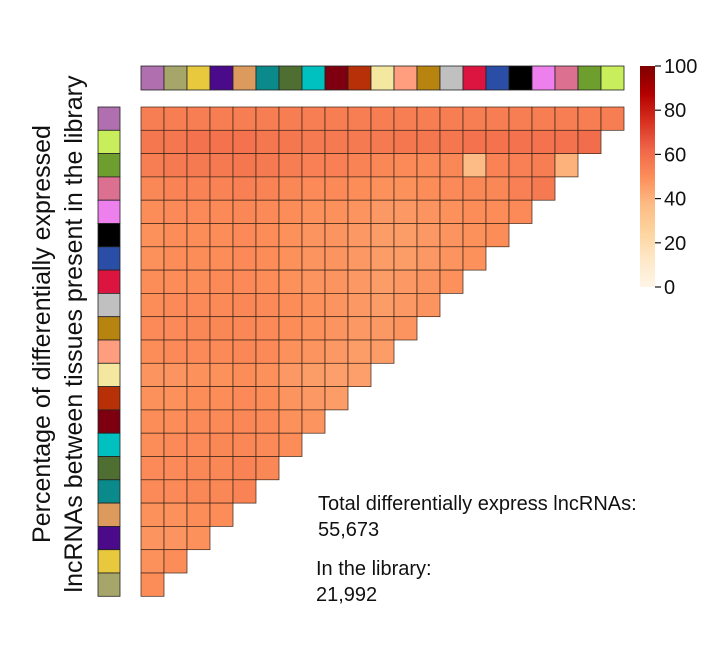 The width and height of the screenshot is (708, 668). What do you see at coordinates (680, 67) in the screenshot?
I see `colorbar-tick-label: 100` at bounding box center [680, 67].